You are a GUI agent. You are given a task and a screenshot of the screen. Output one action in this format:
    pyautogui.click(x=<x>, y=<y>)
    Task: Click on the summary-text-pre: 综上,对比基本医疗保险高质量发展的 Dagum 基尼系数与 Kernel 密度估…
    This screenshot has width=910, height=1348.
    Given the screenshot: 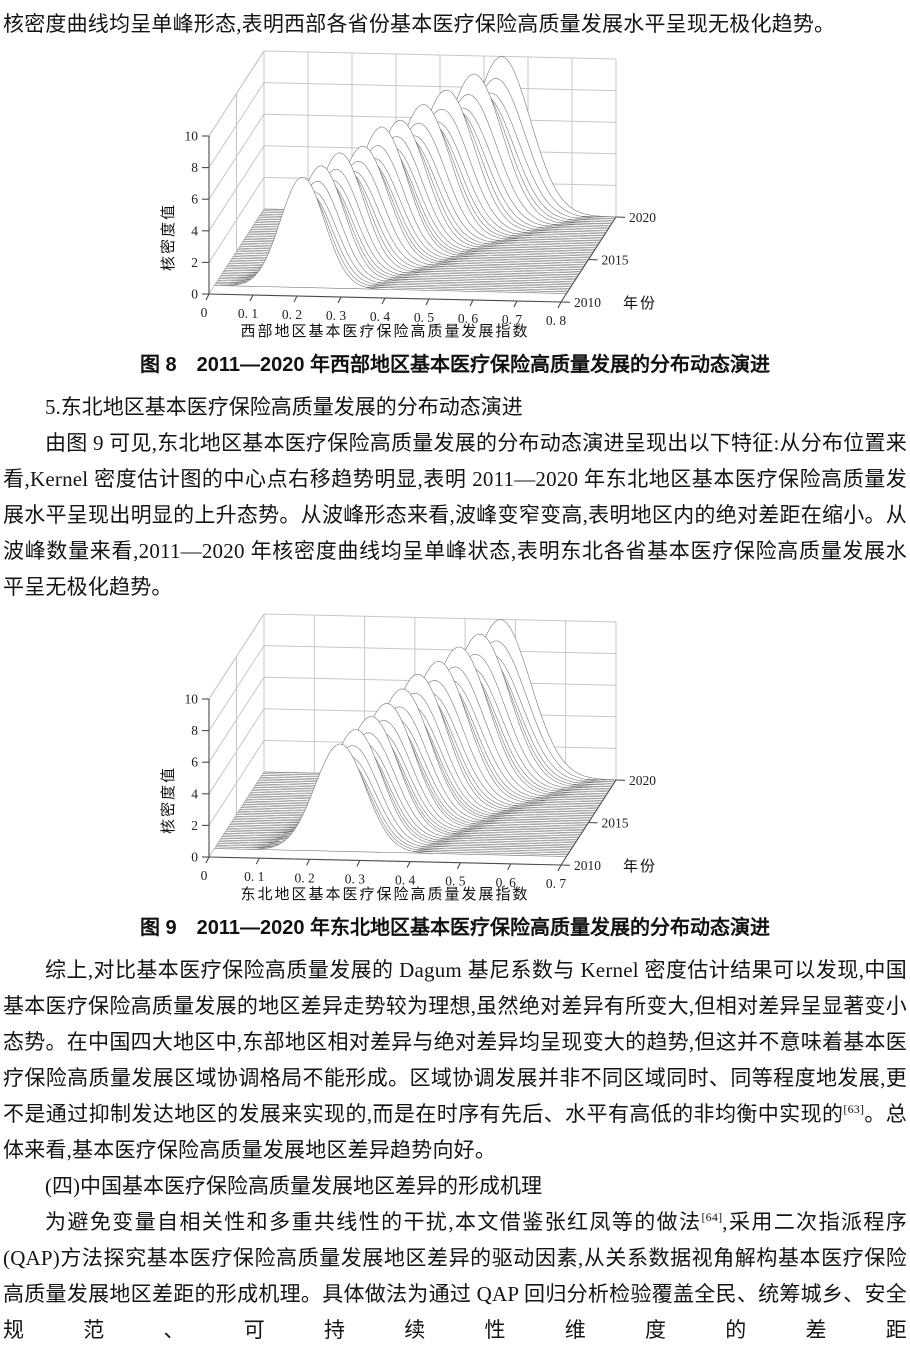 What is the action you would take?
    pyautogui.click(x=455, y=1042)
    